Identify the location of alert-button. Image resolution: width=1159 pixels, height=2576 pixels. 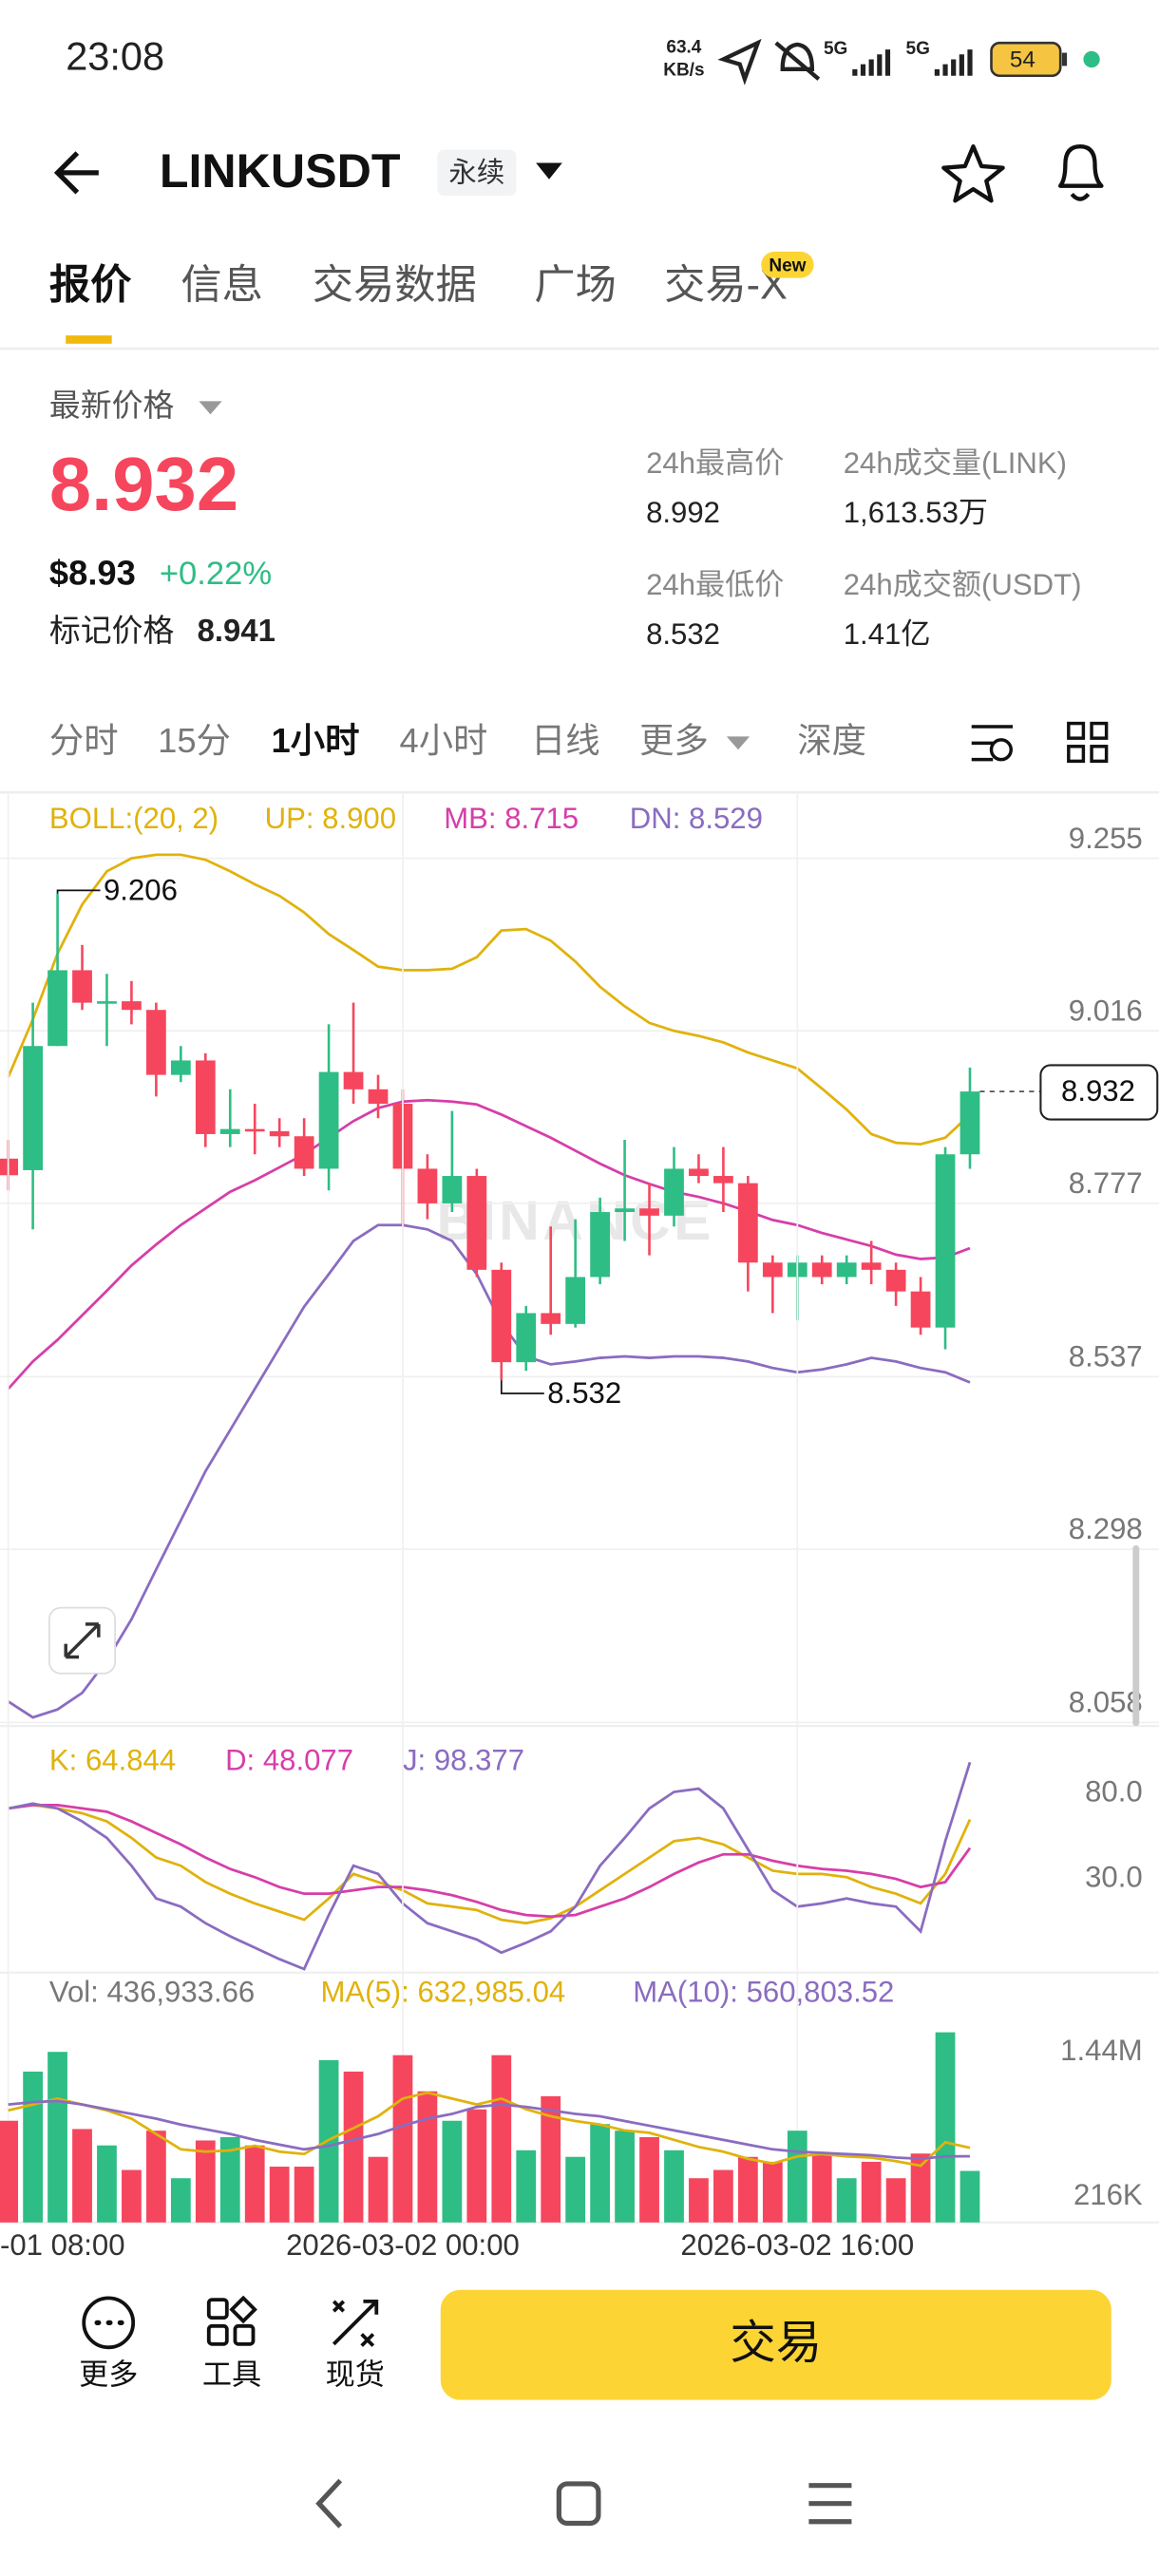
(1081, 172).